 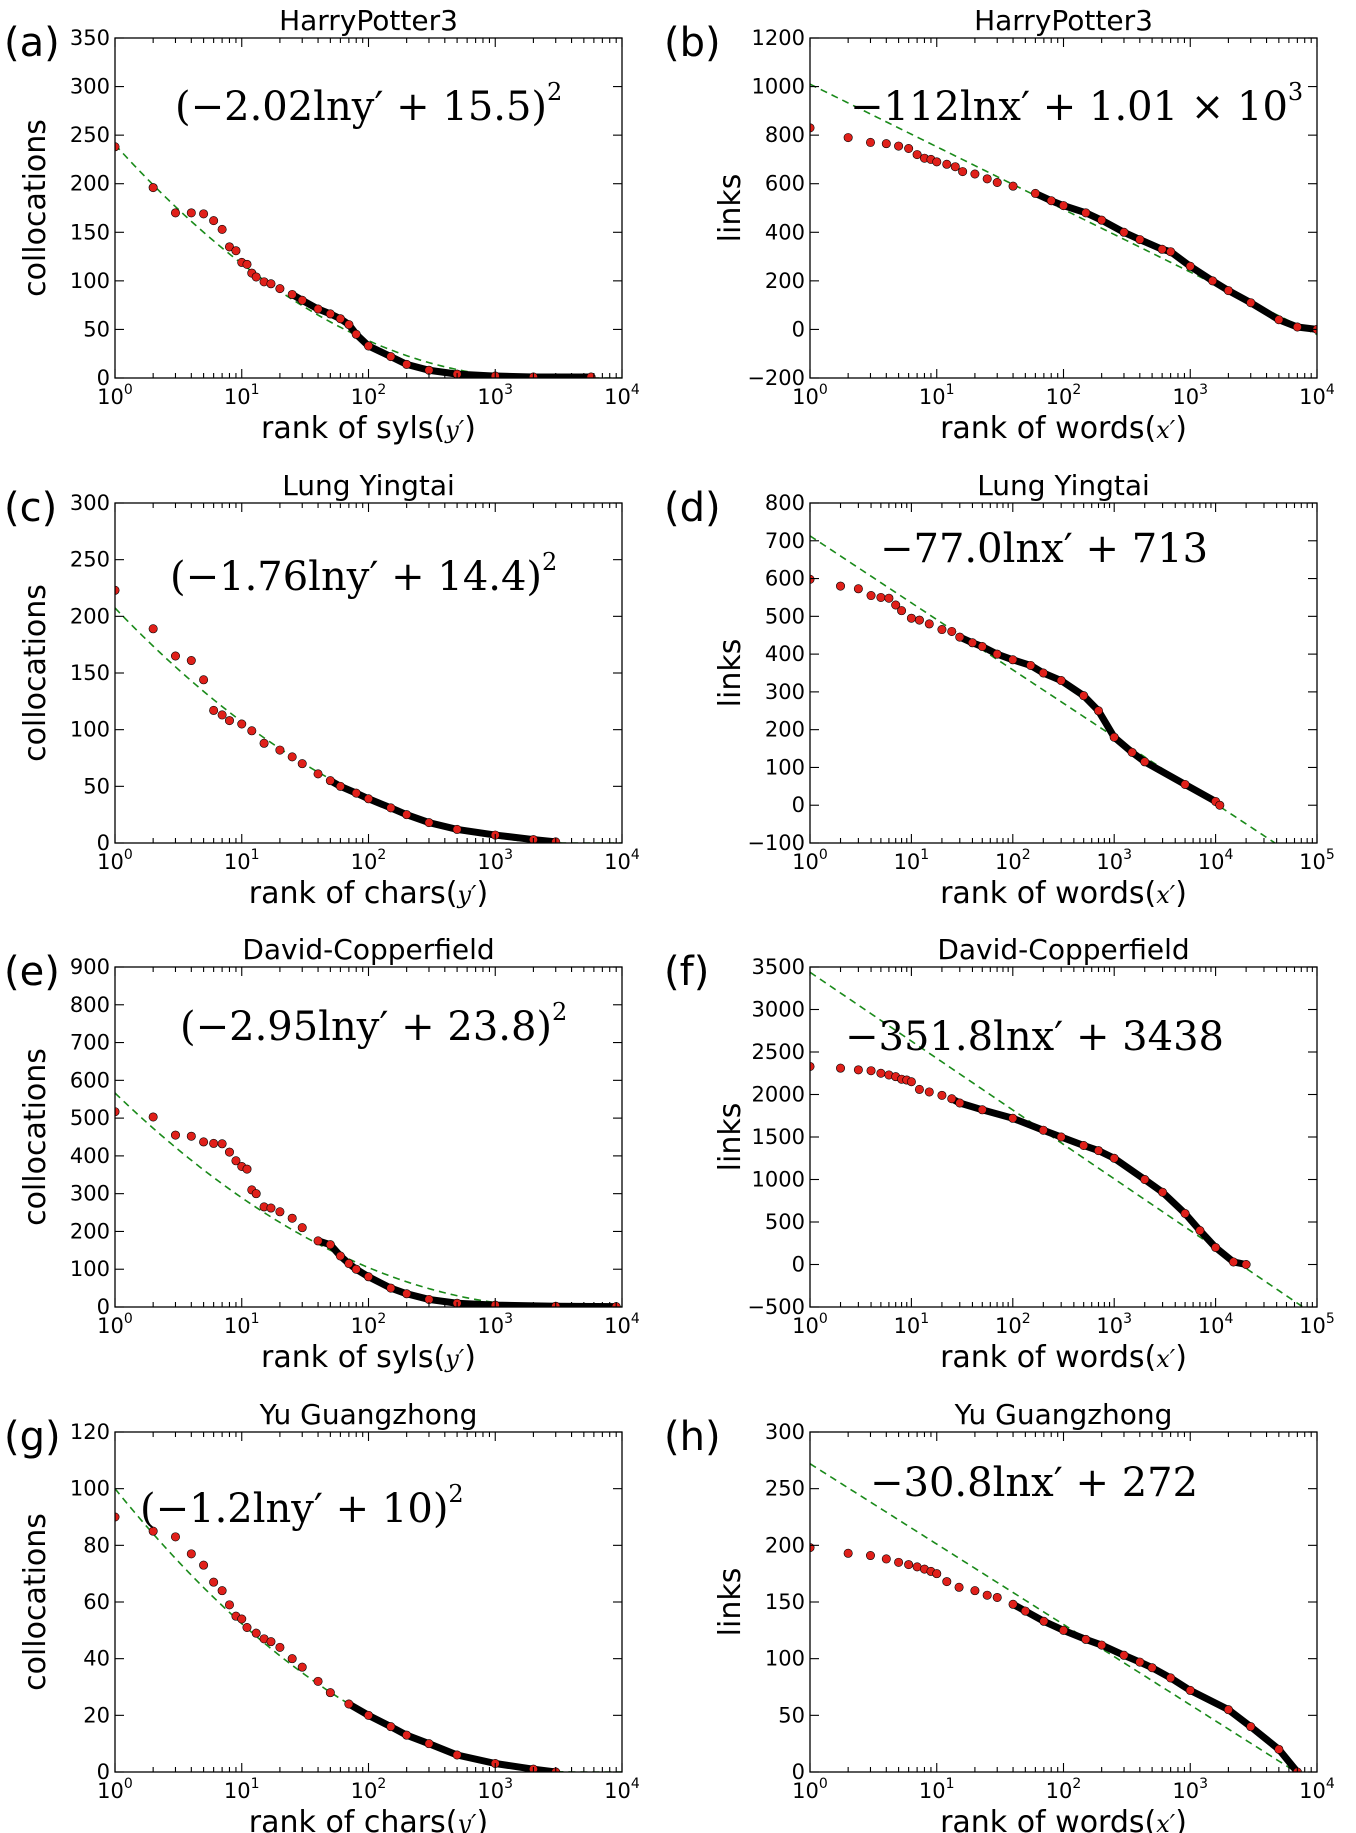 I want to click on x-axis-label: rank of chars(y′), so click(x=368, y=1819).